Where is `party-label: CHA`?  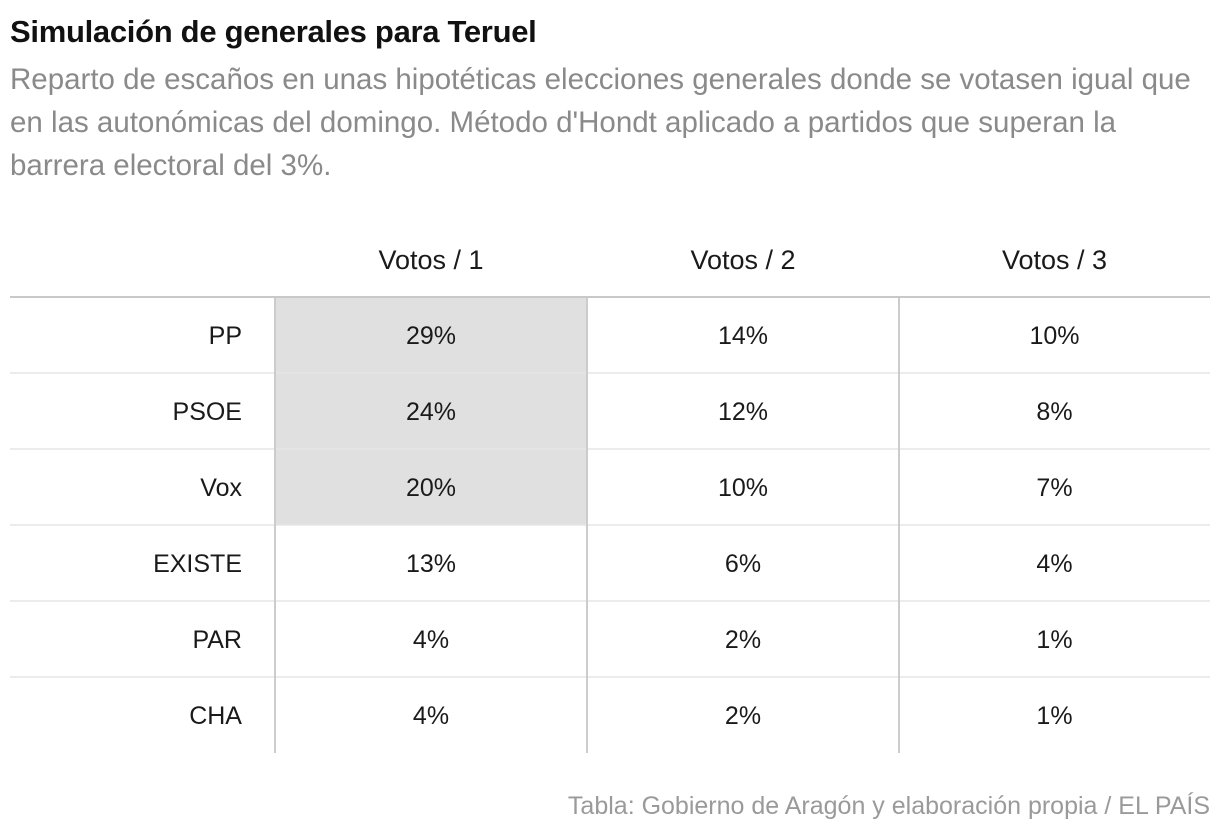 party-label: CHA is located at coordinates (215, 716).